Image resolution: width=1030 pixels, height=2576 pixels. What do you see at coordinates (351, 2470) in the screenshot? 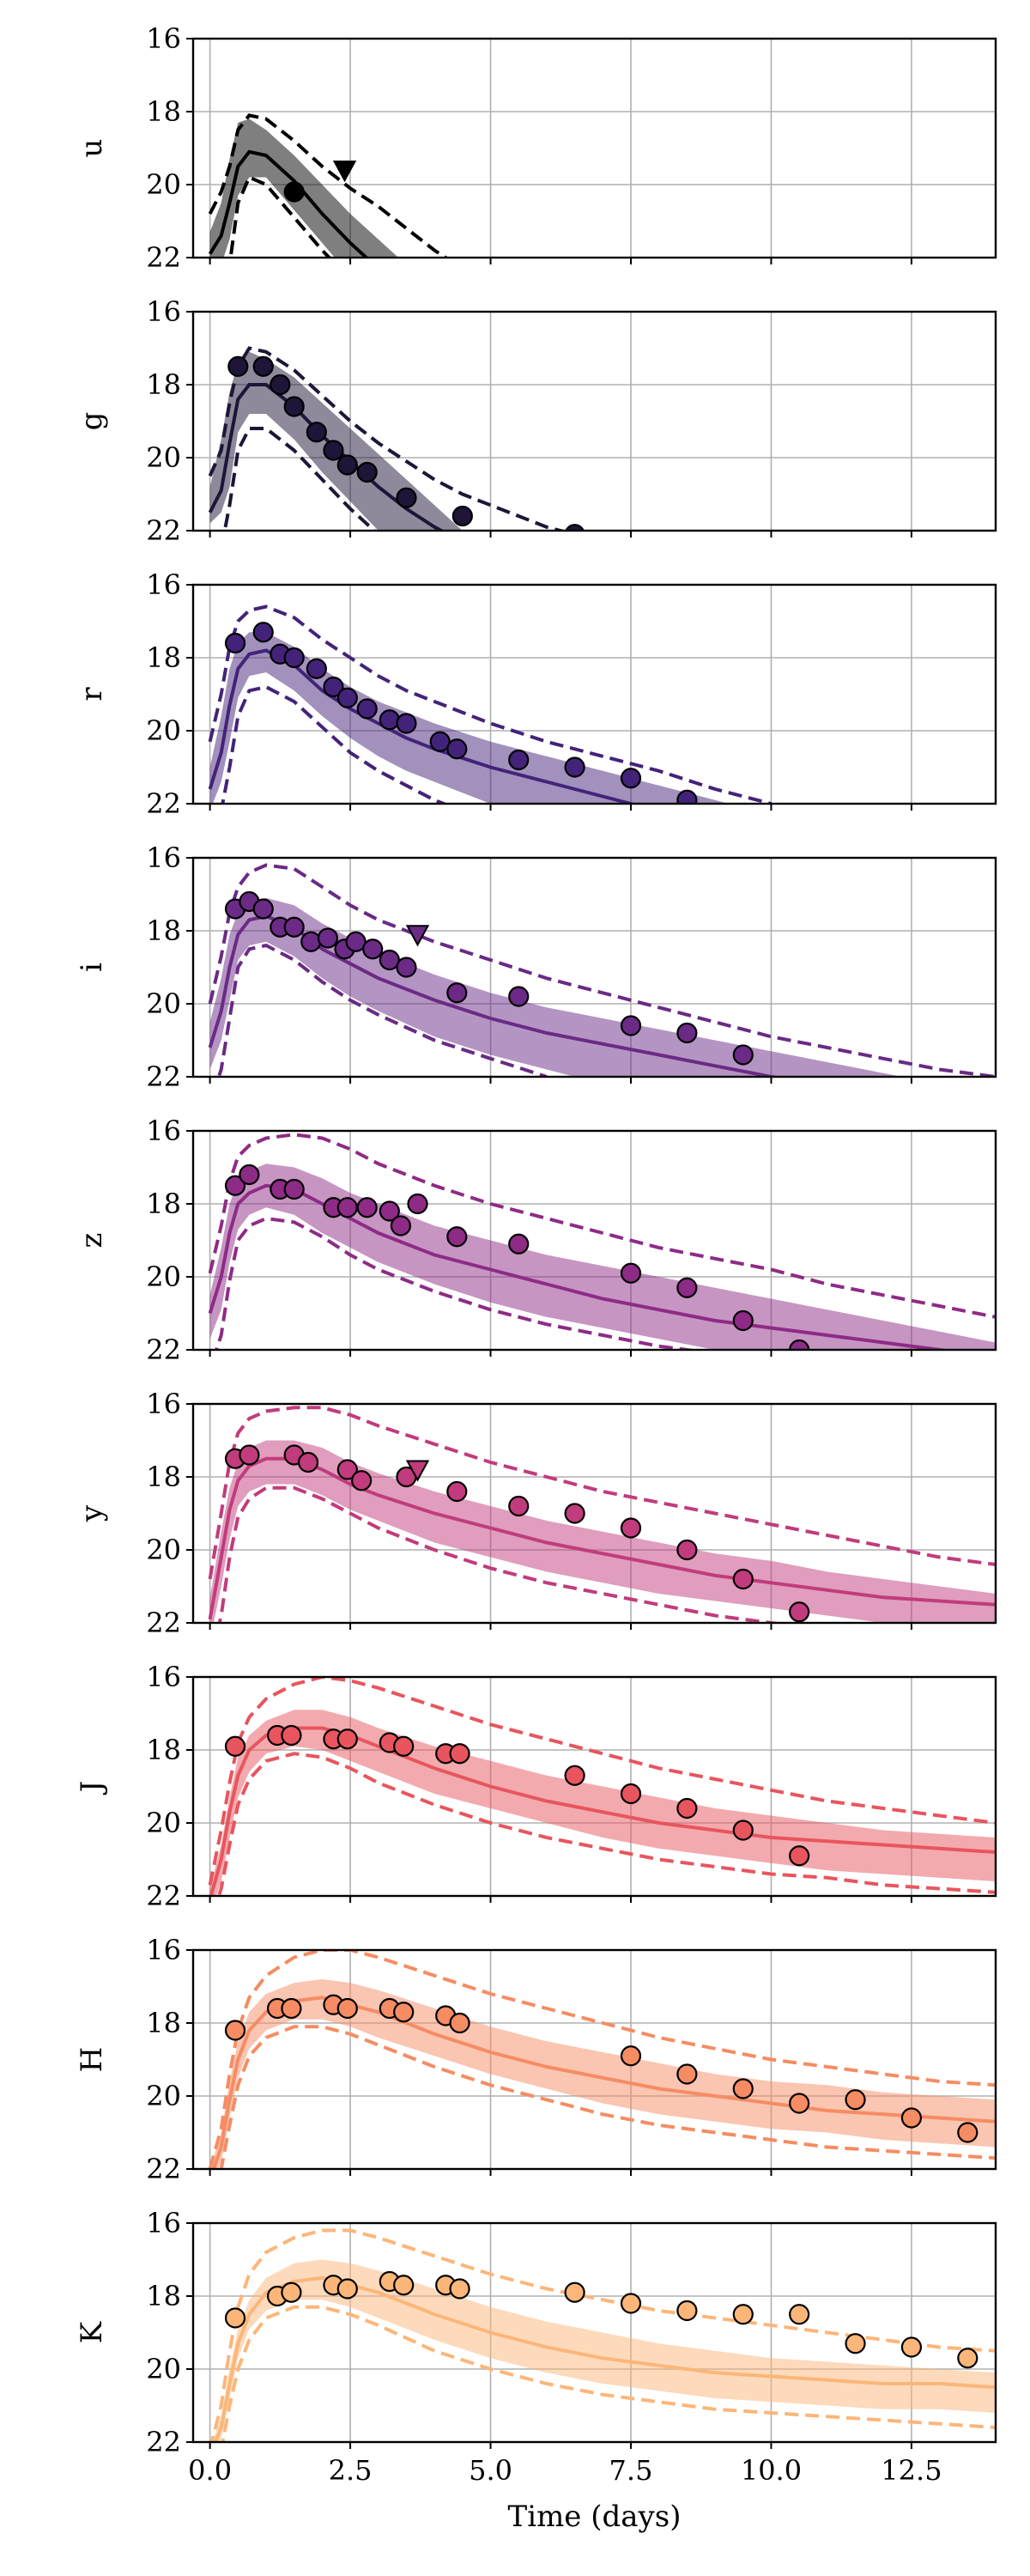
I see `x-tick-label: 2.5` at bounding box center [351, 2470].